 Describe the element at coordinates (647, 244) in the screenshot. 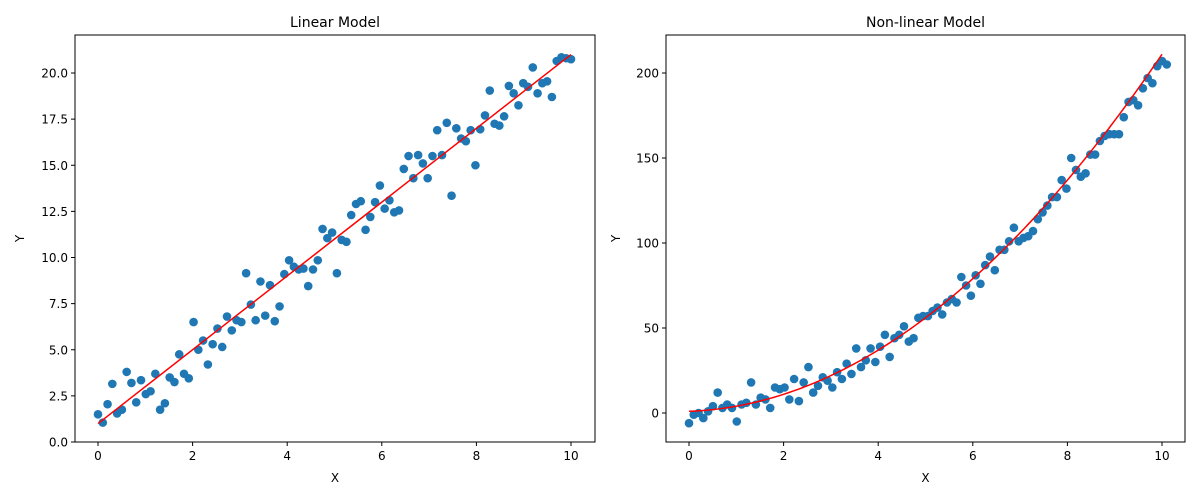

I see `y-tick-label: 100` at that location.